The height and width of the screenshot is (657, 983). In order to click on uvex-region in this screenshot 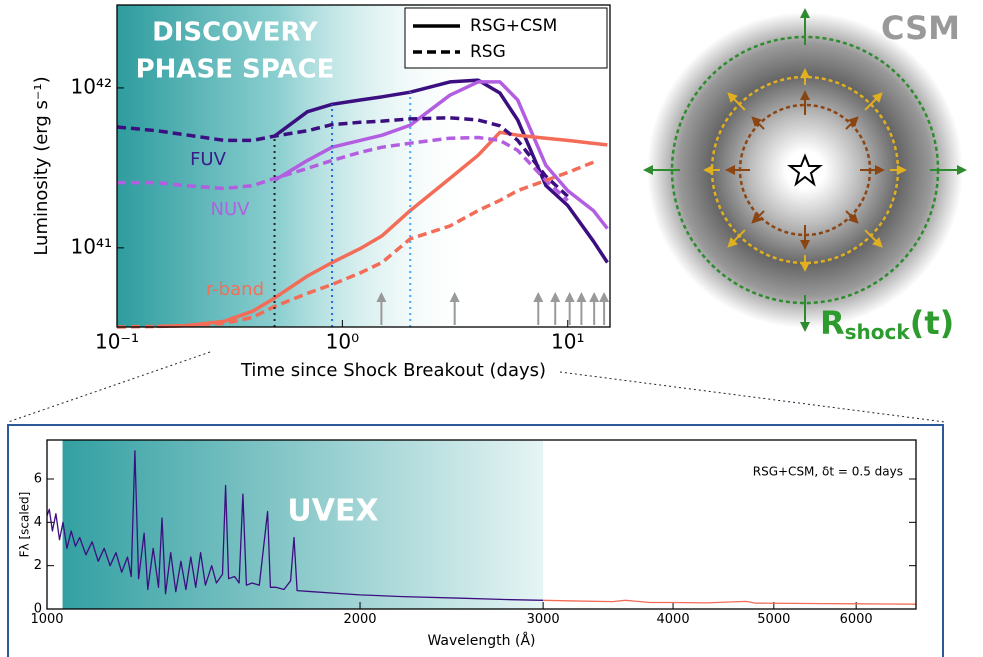, I will do `click(303, 524)`.